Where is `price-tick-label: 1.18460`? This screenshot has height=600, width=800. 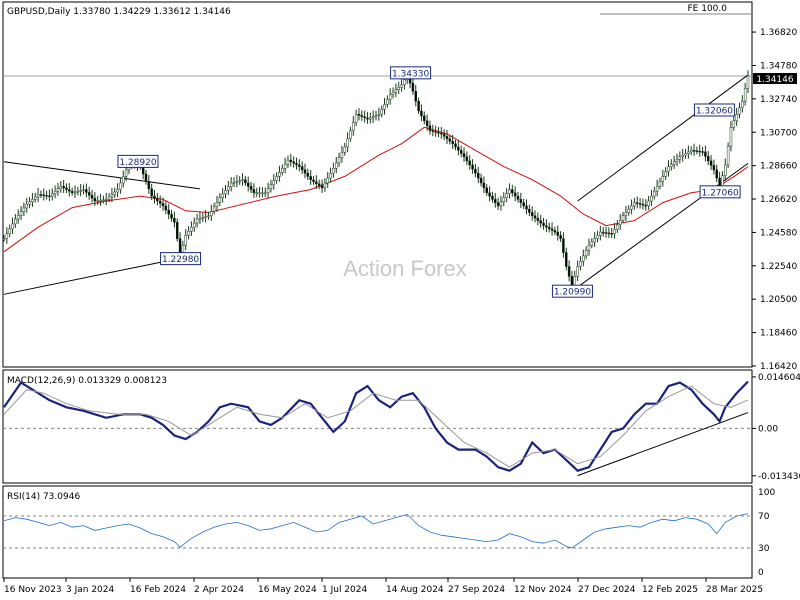 price-tick-label: 1.18460 is located at coordinates (778, 334).